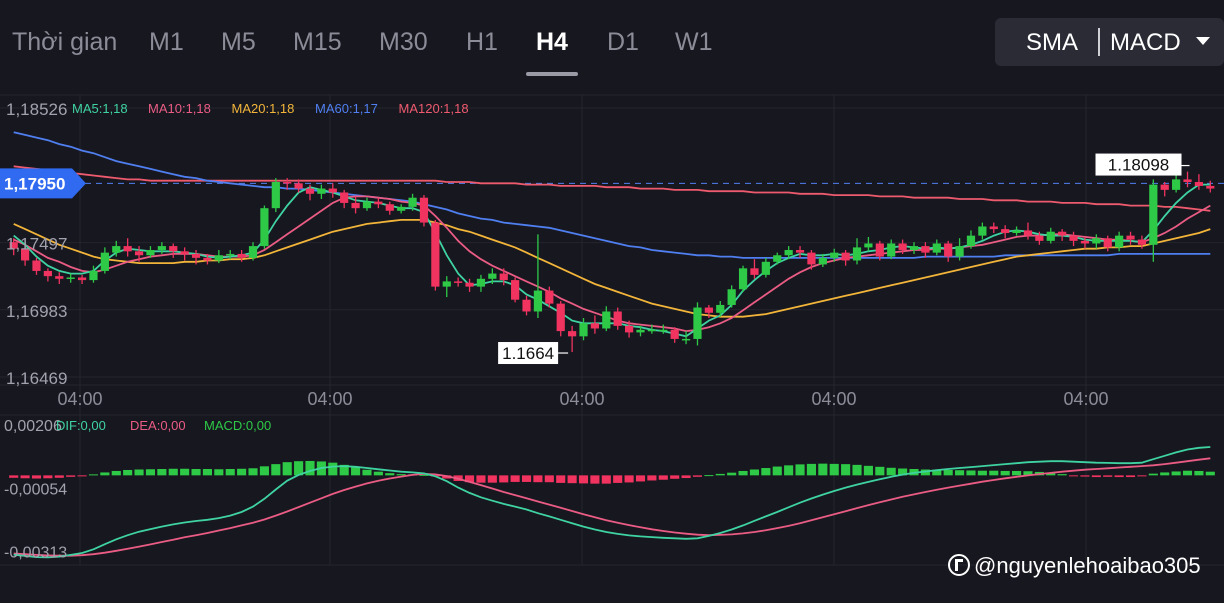 This screenshot has width=1224, height=603. I want to click on indicator-selector: SMA MACD, so click(1109, 42).